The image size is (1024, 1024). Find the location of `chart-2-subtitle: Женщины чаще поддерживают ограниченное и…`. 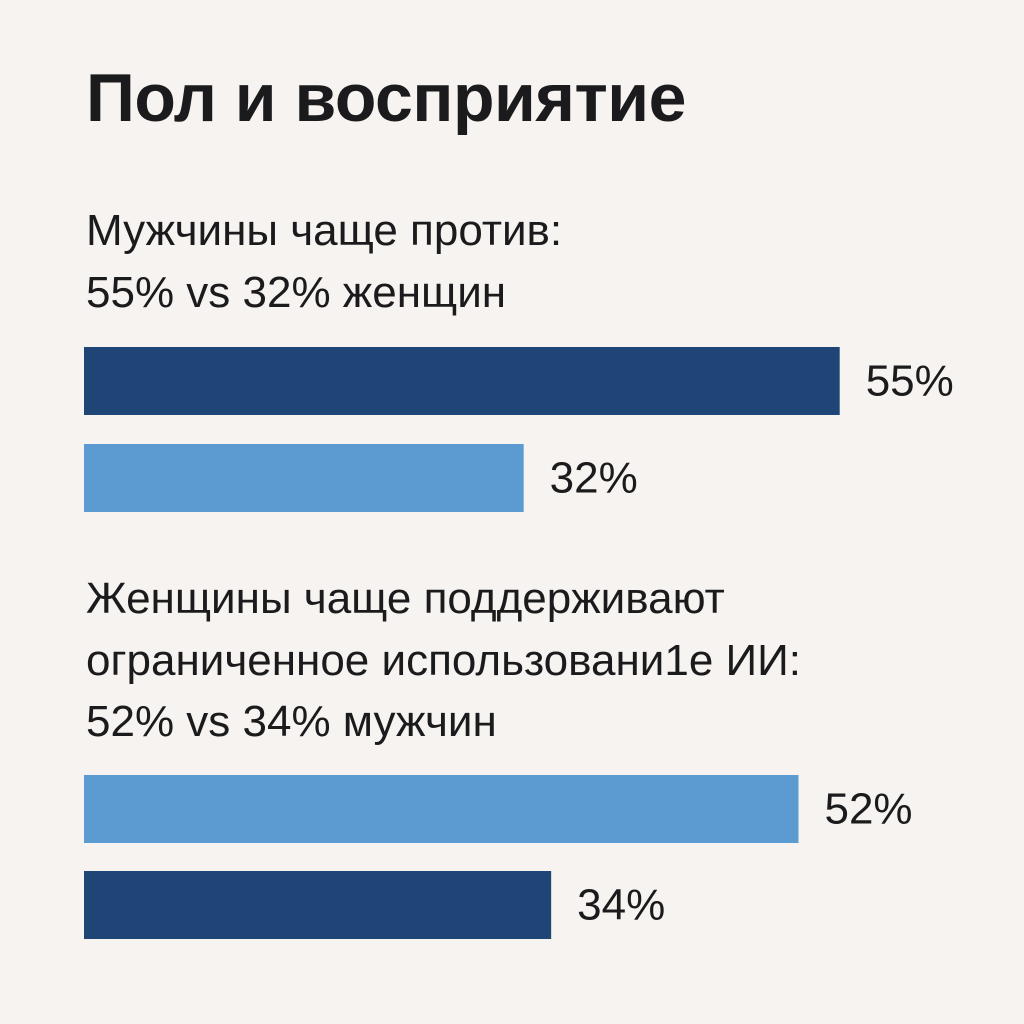

chart-2-subtitle: Женщины чаще поддерживают ограниченное и… is located at coordinates (443, 660).